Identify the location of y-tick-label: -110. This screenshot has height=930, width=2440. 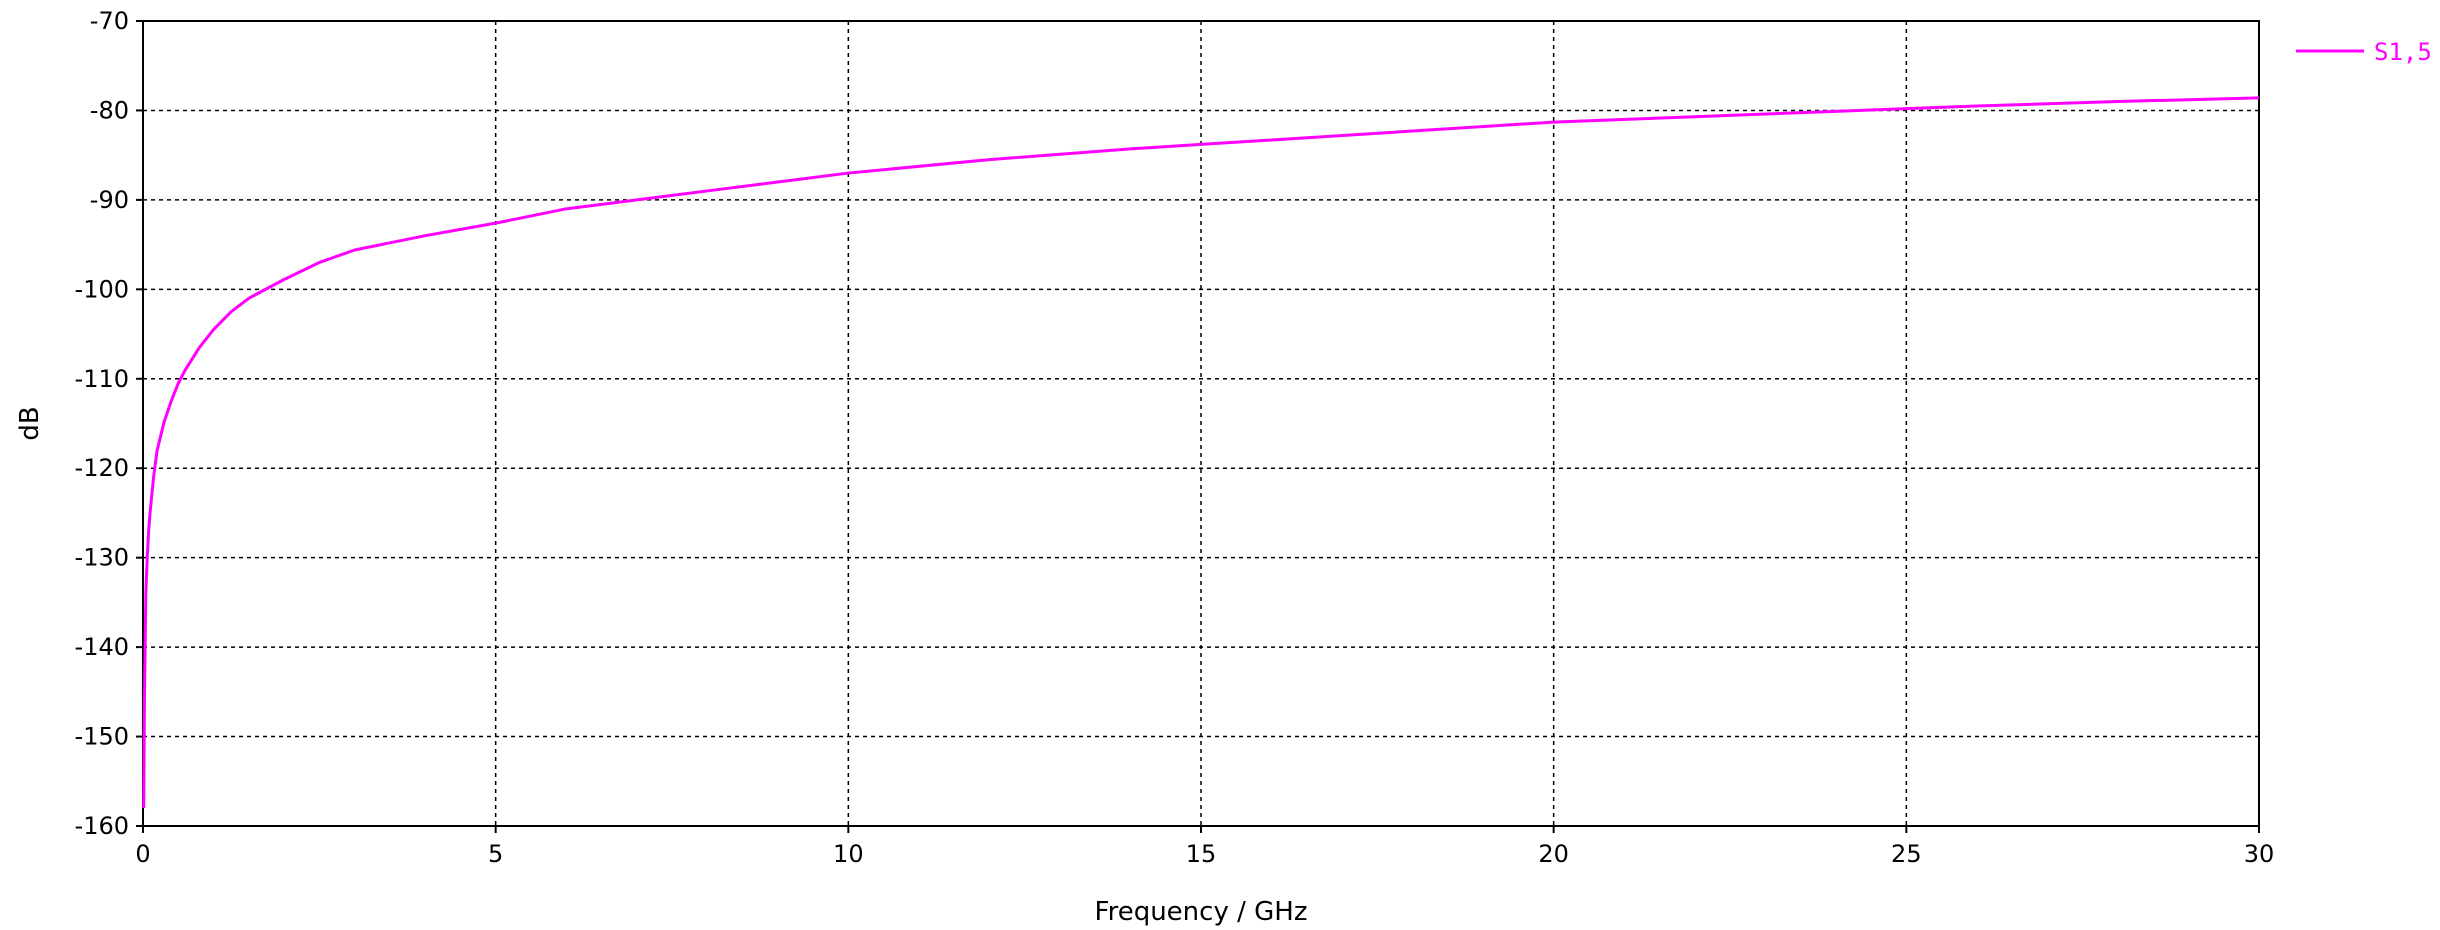
(102, 379).